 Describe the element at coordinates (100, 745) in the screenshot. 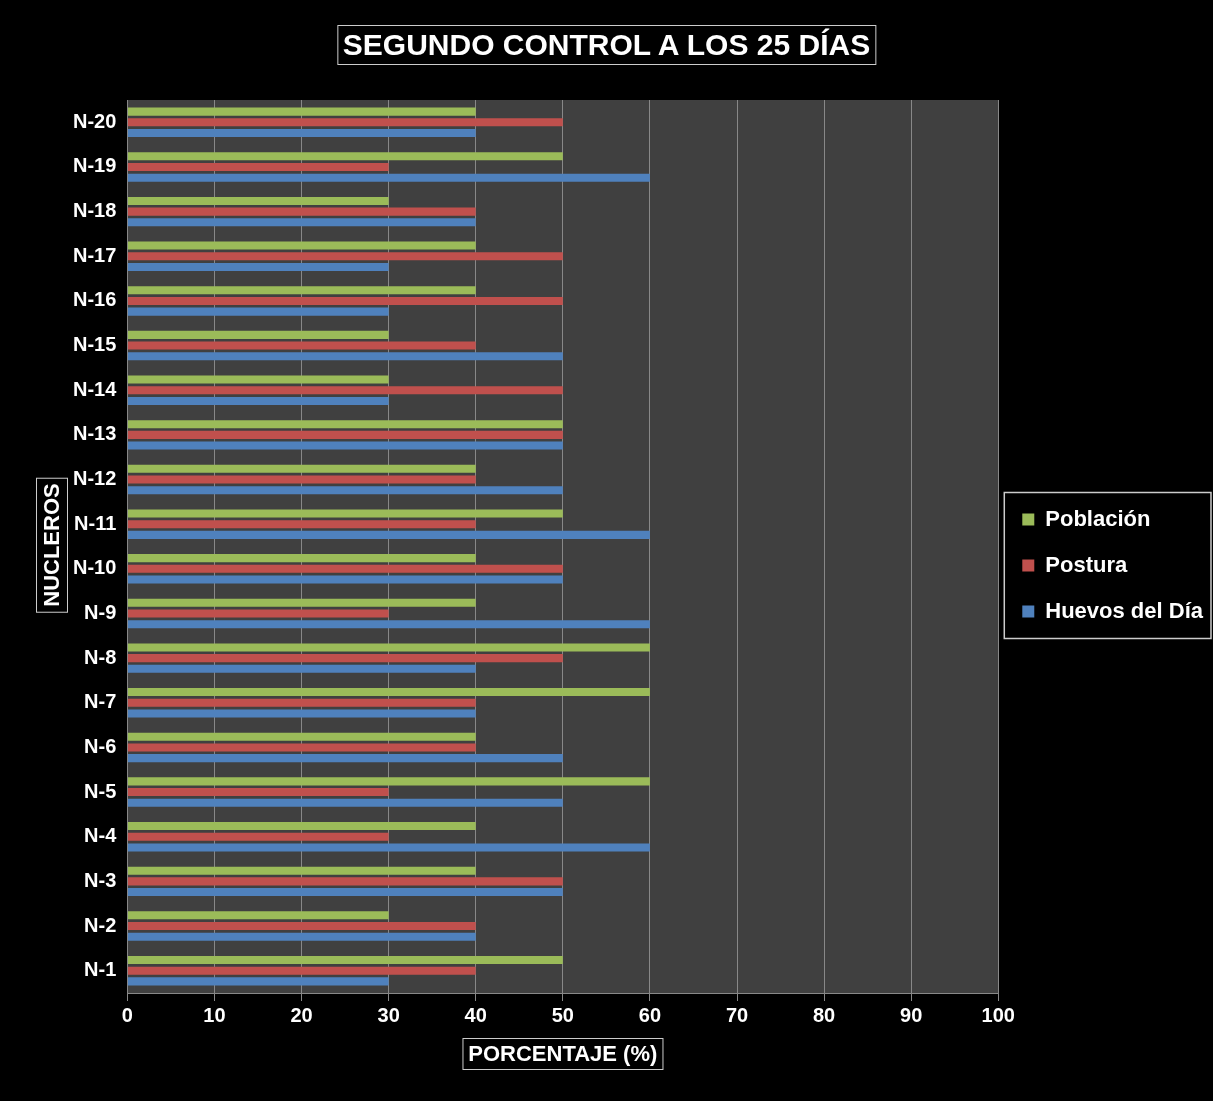

I see `y-tick-label: N-6` at that location.